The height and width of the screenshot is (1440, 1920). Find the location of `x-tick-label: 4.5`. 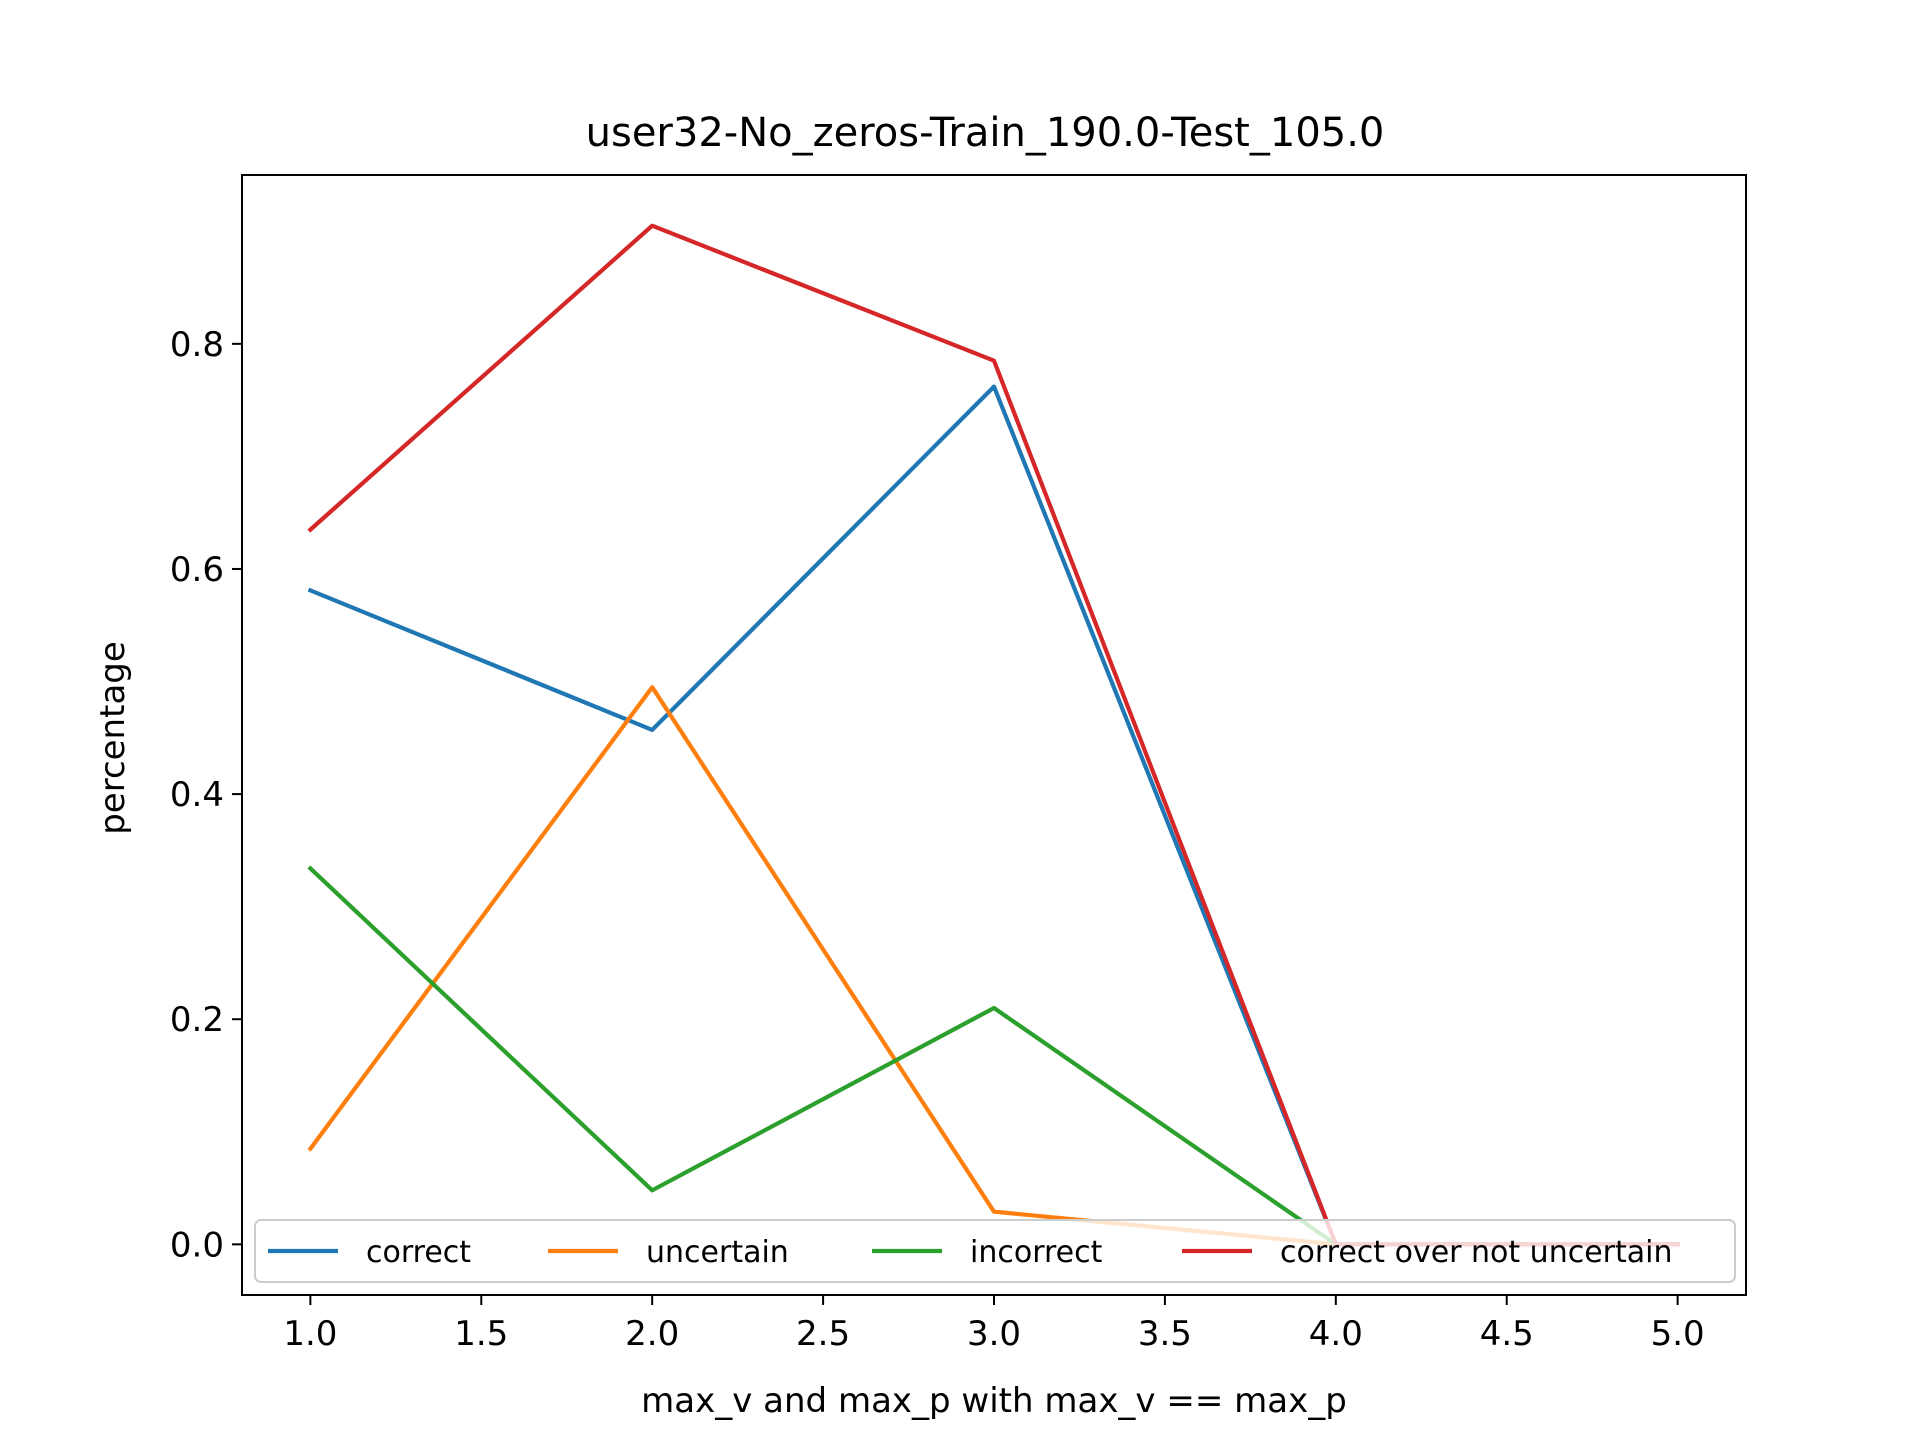

x-tick-label: 4.5 is located at coordinates (1507, 1334).